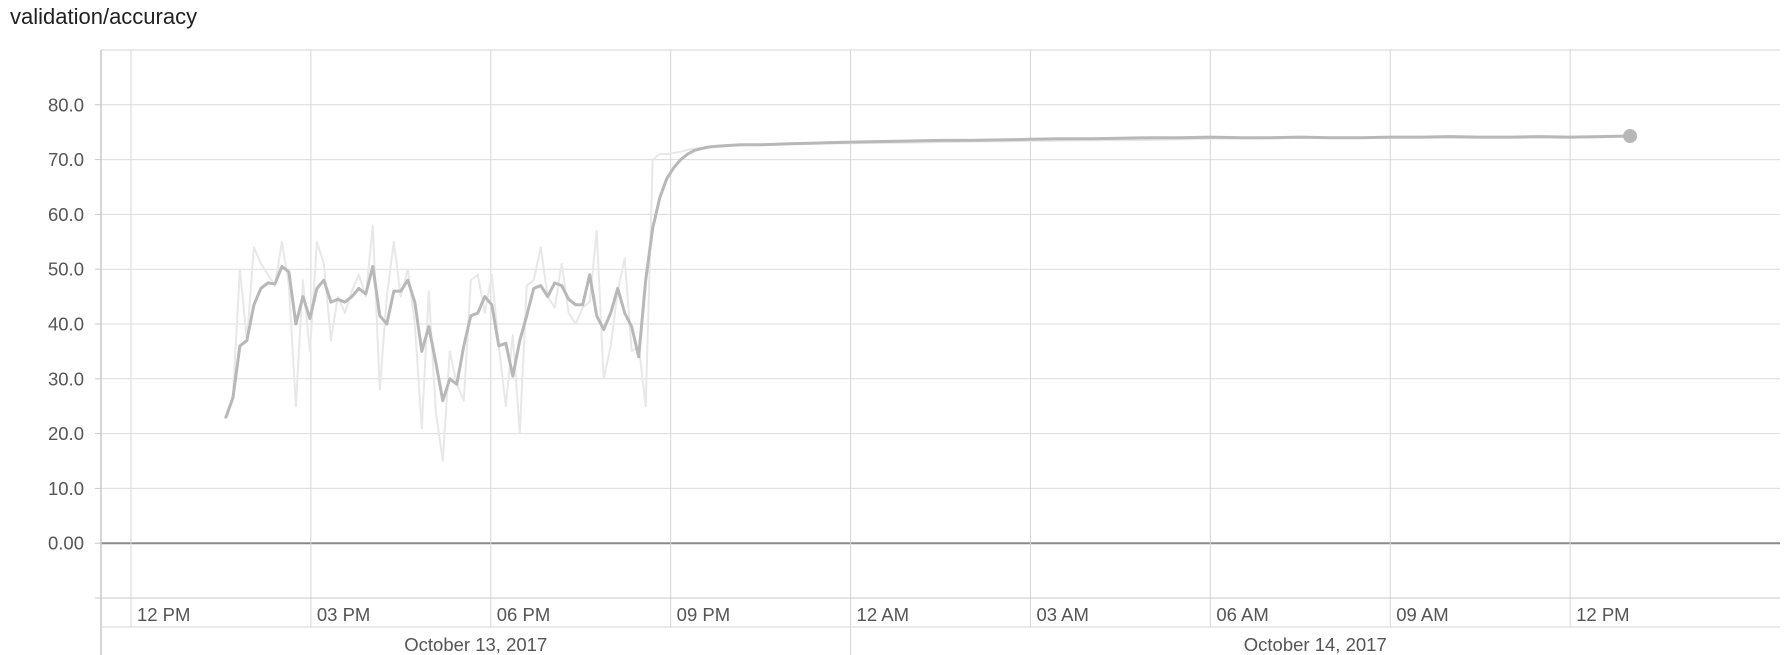 The width and height of the screenshot is (1786, 655). Describe the element at coordinates (66, 159) in the screenshot. I see `y-tick-label: 70.0` at that location.